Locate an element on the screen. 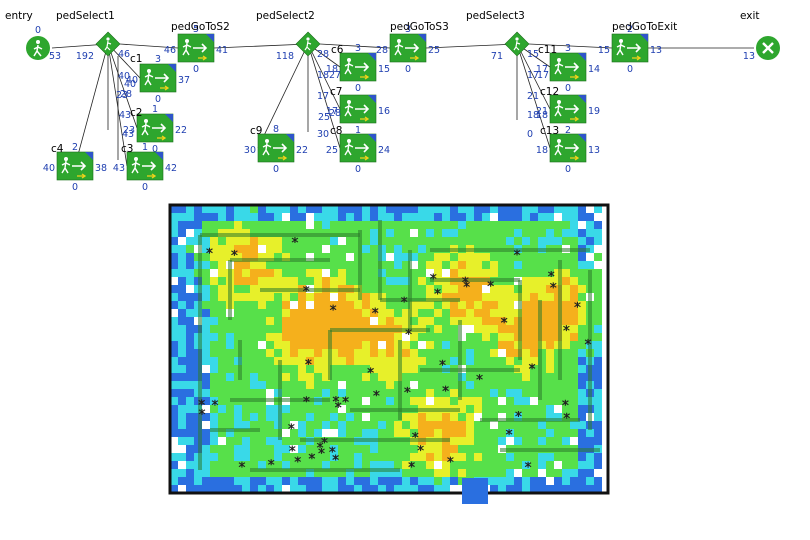  count-in: 43 is located at coordinates (119, 168).